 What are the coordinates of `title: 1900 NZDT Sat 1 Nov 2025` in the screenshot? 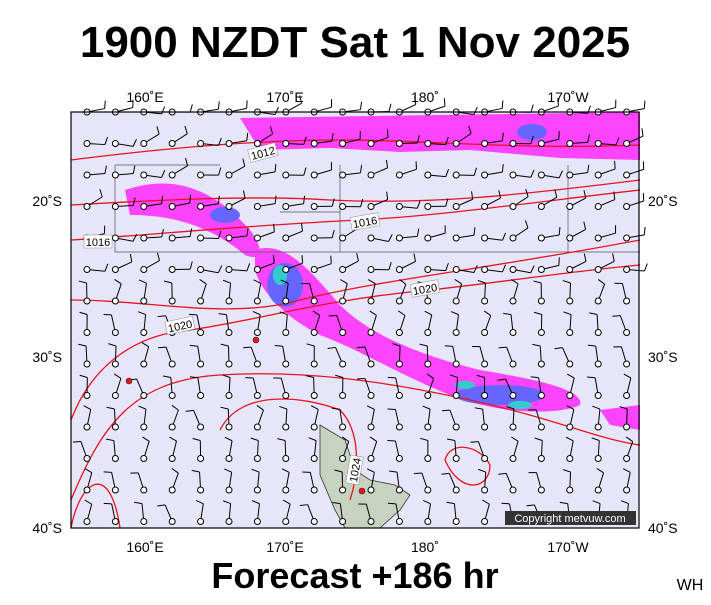 It's located at (355, 42).